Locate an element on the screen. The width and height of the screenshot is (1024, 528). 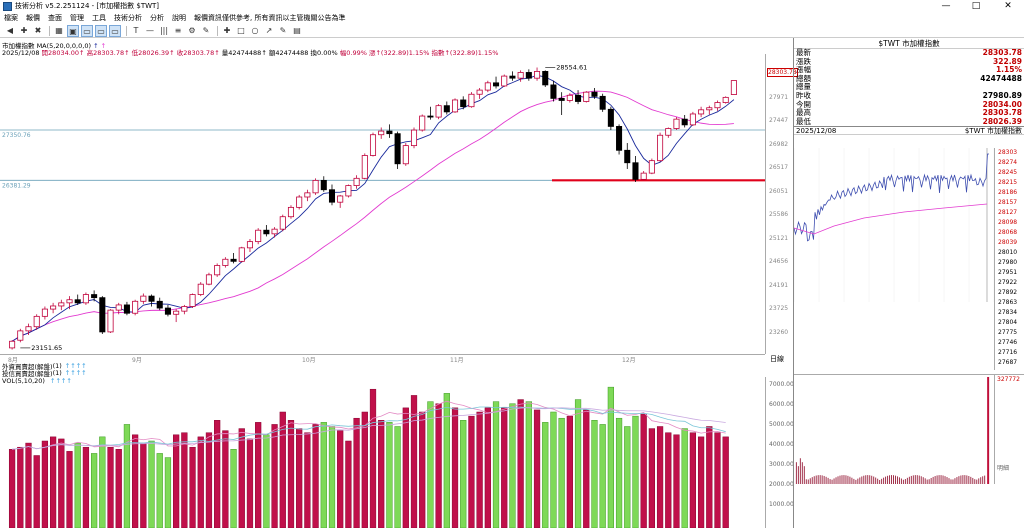
maximize-button: □ is located at coordinates (976, 6).